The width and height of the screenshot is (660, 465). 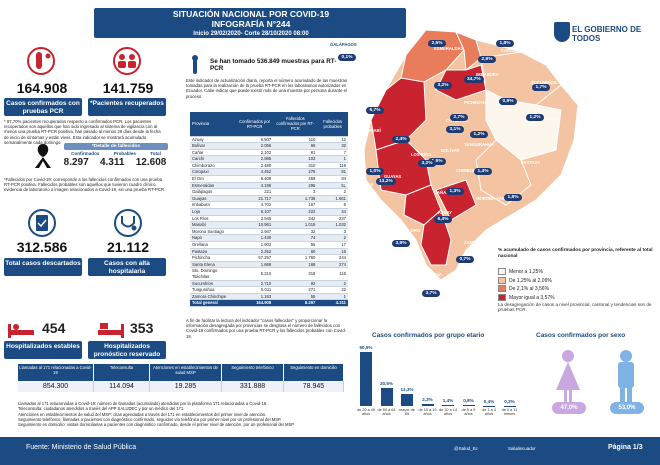 I want to click on table-cell: Orellana, so click(x=213, y=245).